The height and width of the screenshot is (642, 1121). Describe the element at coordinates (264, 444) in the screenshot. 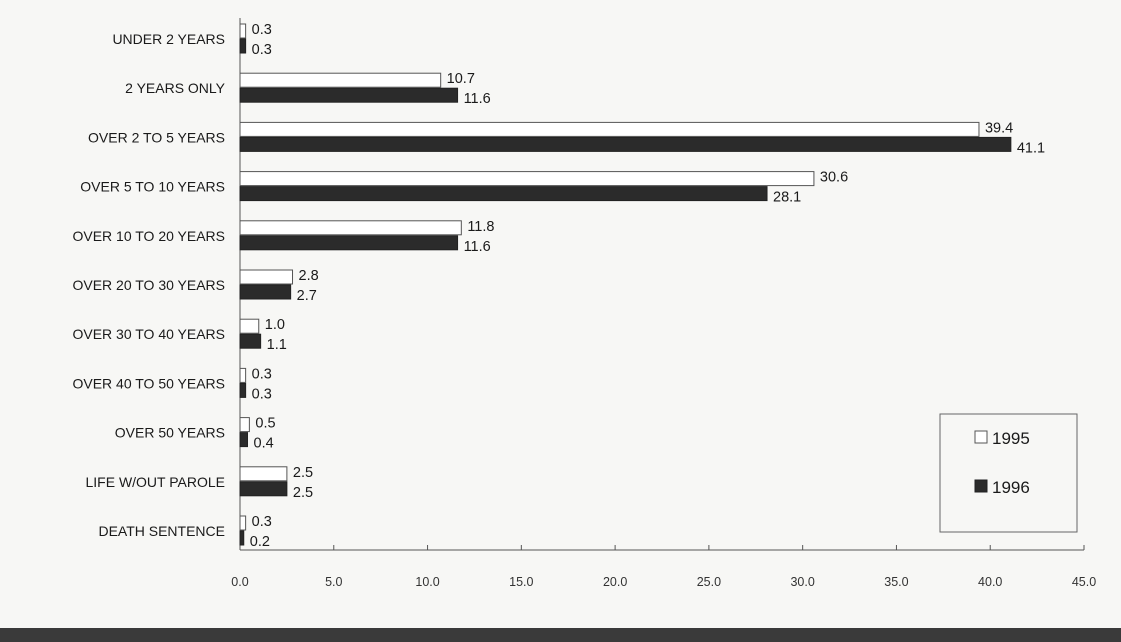

I see `value-label-1996: 0.4` at that location.